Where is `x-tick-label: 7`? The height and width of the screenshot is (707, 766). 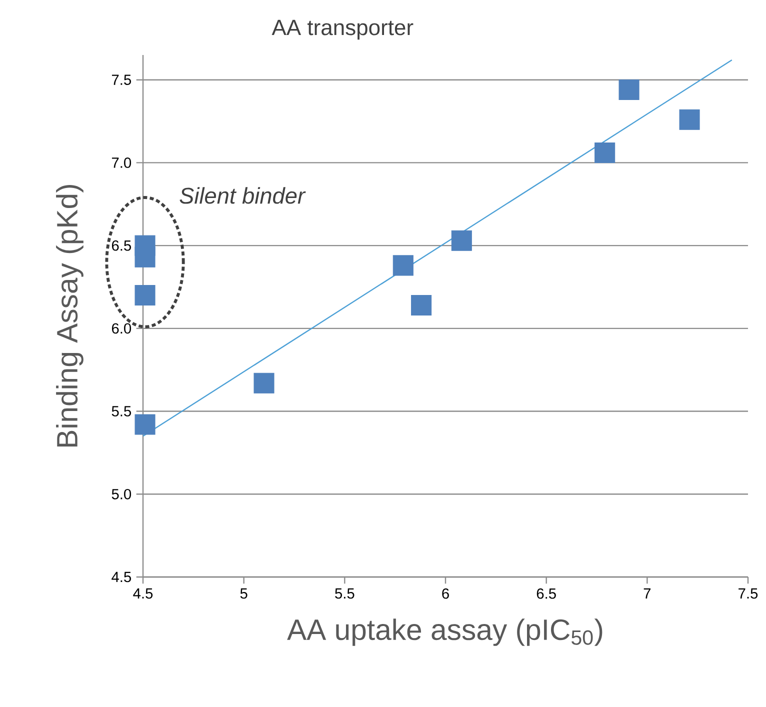
x-tick-label: 7 is located at coordinates (647, 593).